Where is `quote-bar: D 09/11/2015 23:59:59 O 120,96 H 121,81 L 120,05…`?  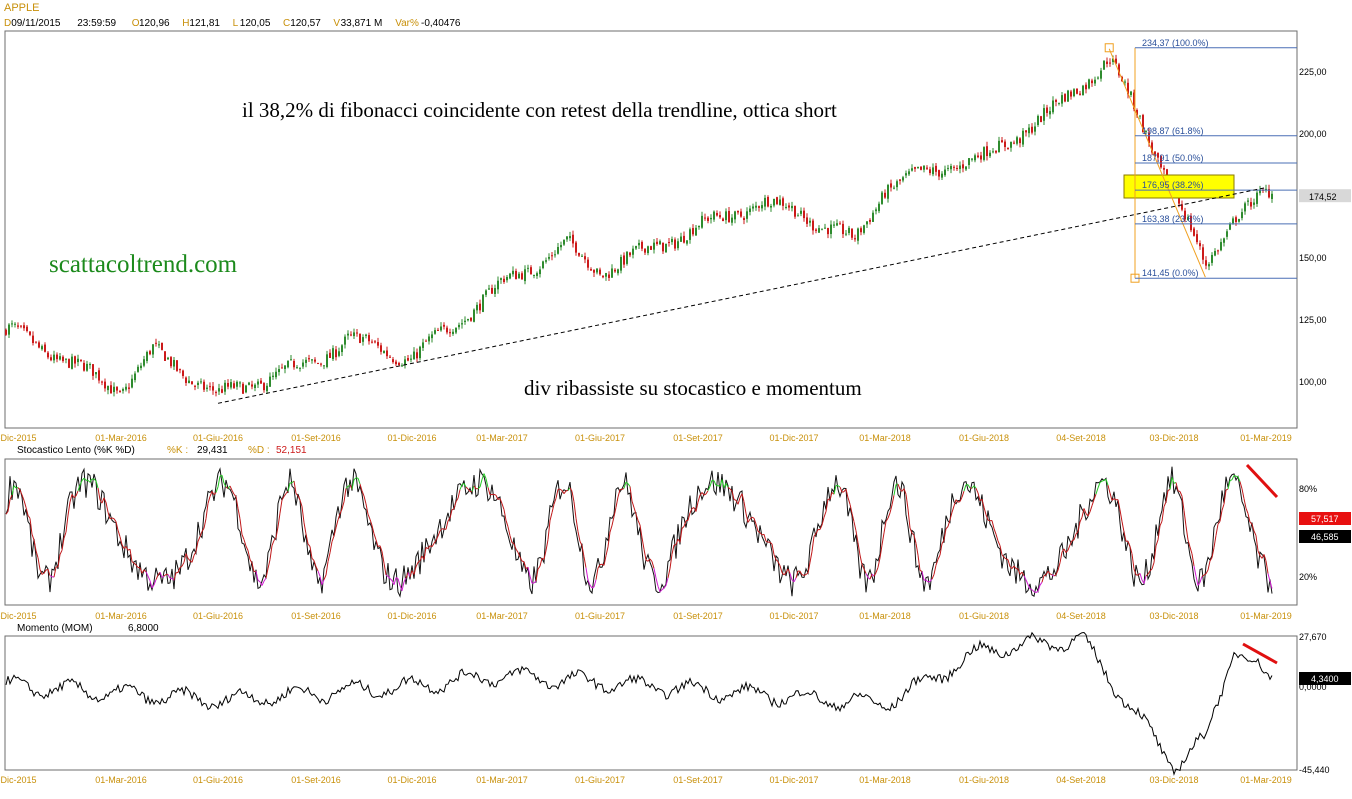 quote-bar: D 09/11/2015 23:59:59 O 120,96 H 121,81 L 120,05… is located at coordinates (232, 23).